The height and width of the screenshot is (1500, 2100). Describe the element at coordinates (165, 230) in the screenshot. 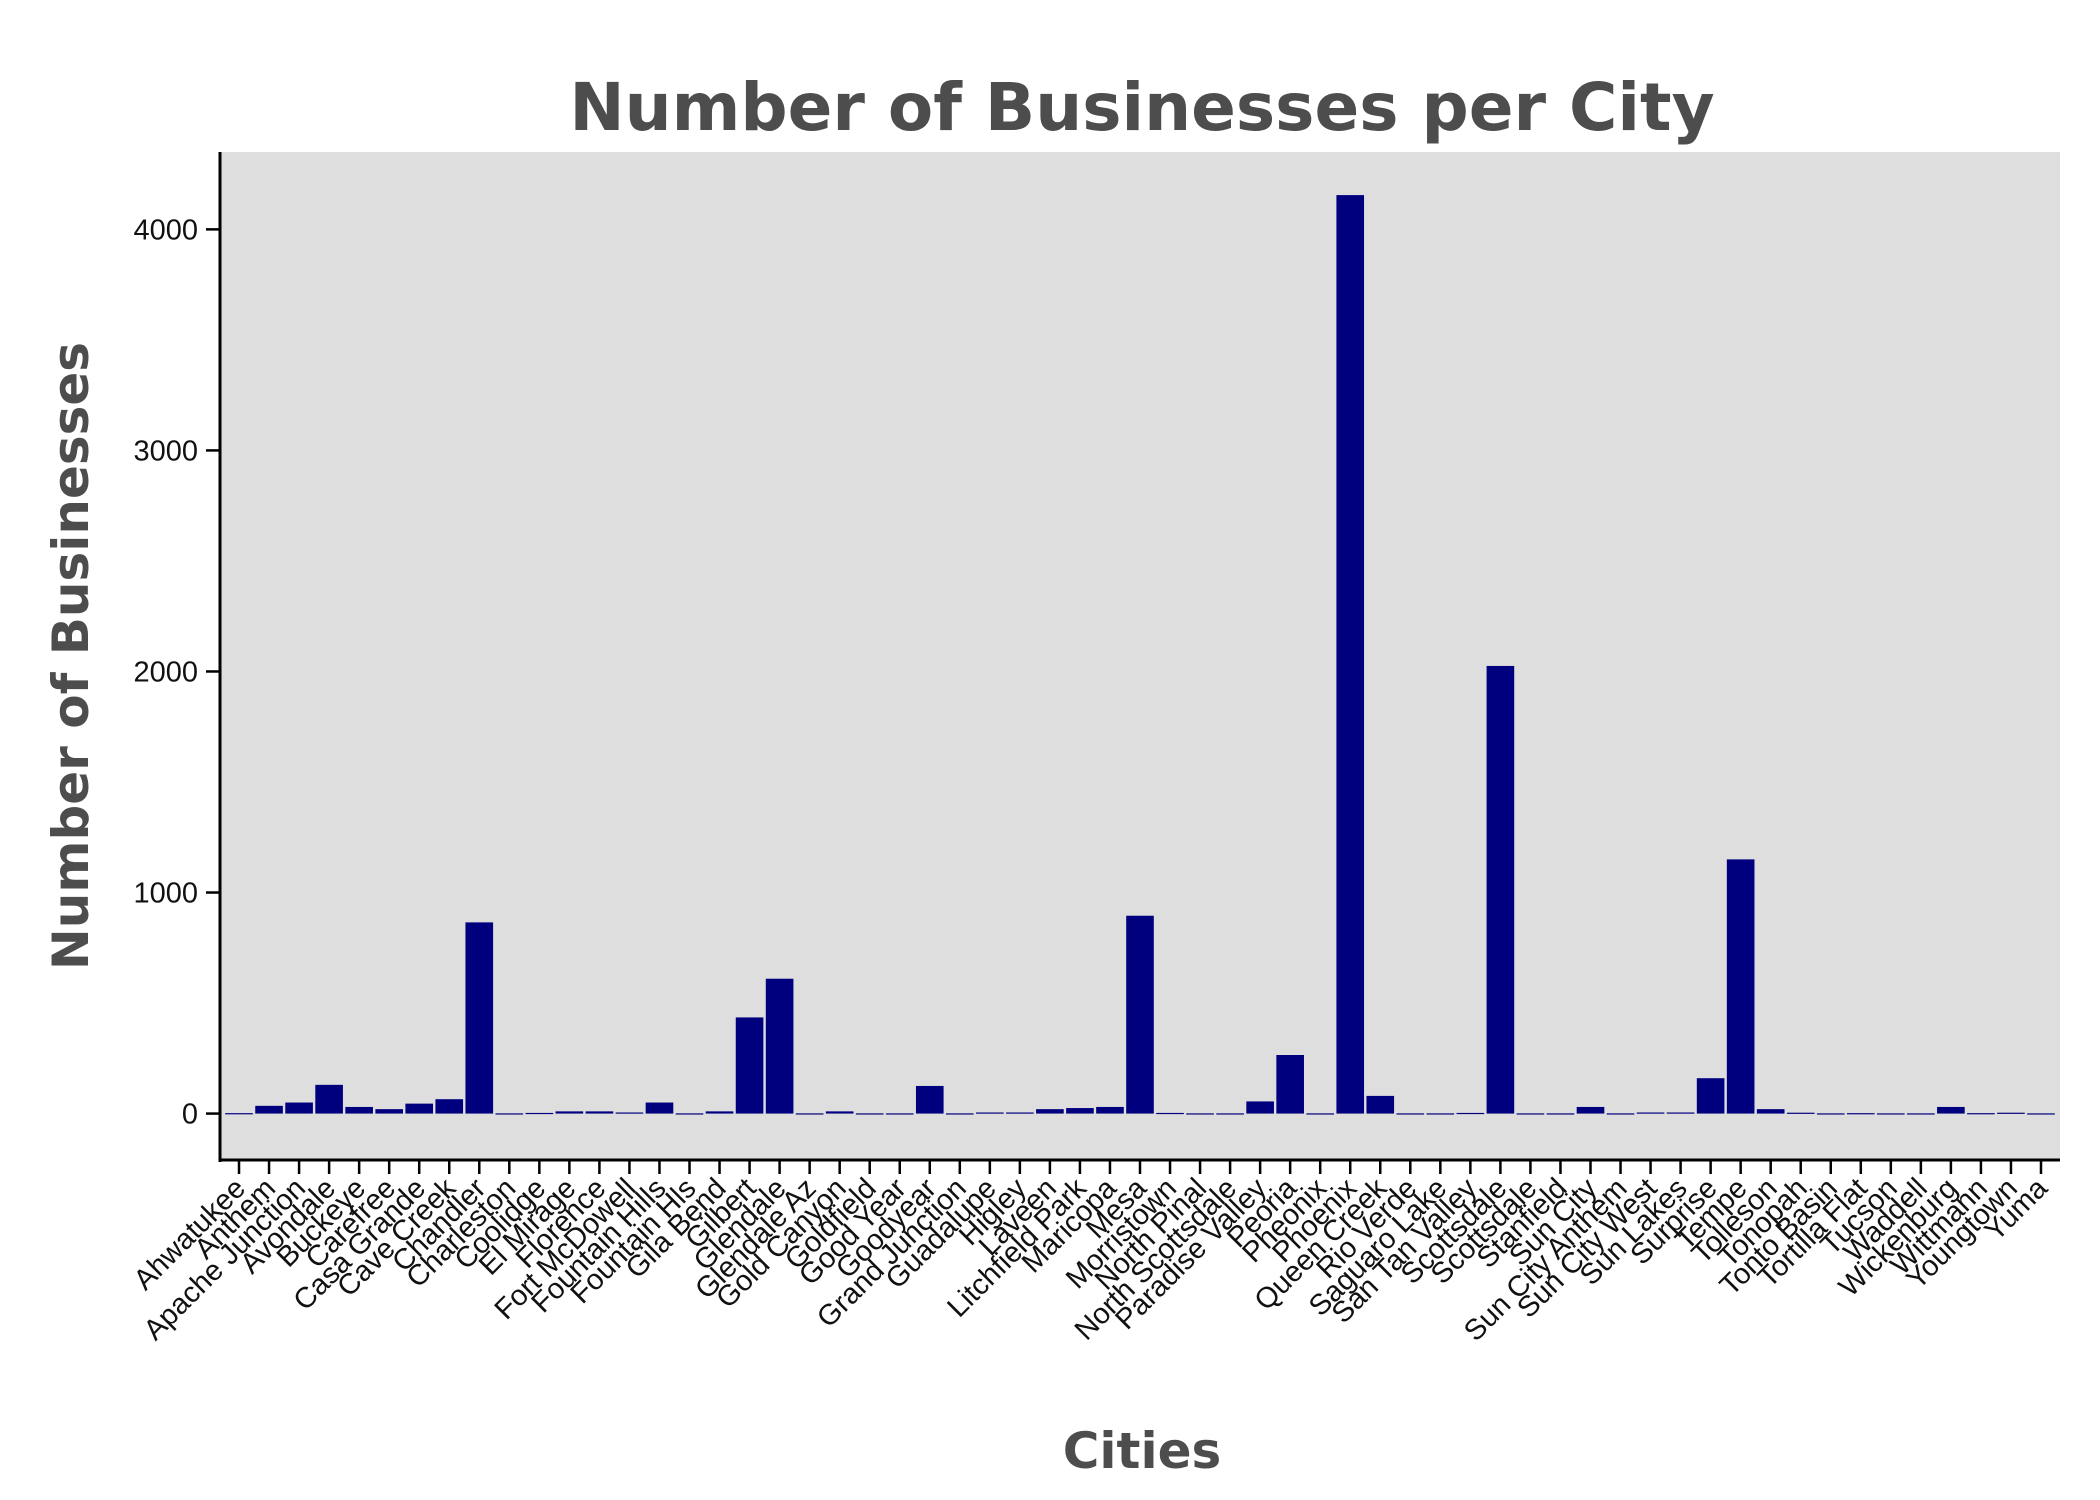

I see `y-tick-label: 4000` at that location.